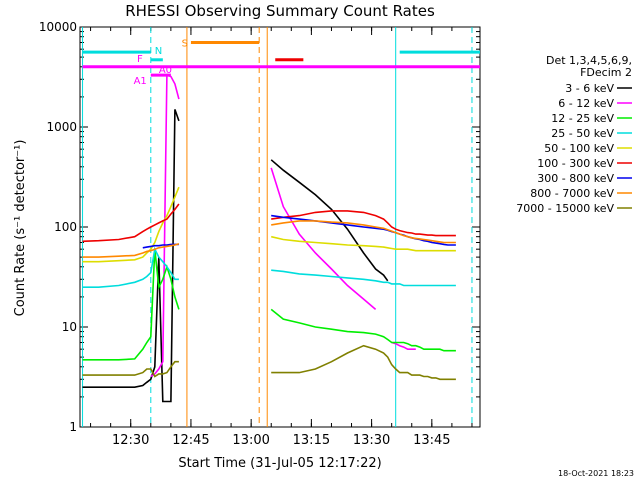 This screenshot has width=640, height=484. I want to click on legend-entry-label: 300 - 800 keV, so click(575, 178).